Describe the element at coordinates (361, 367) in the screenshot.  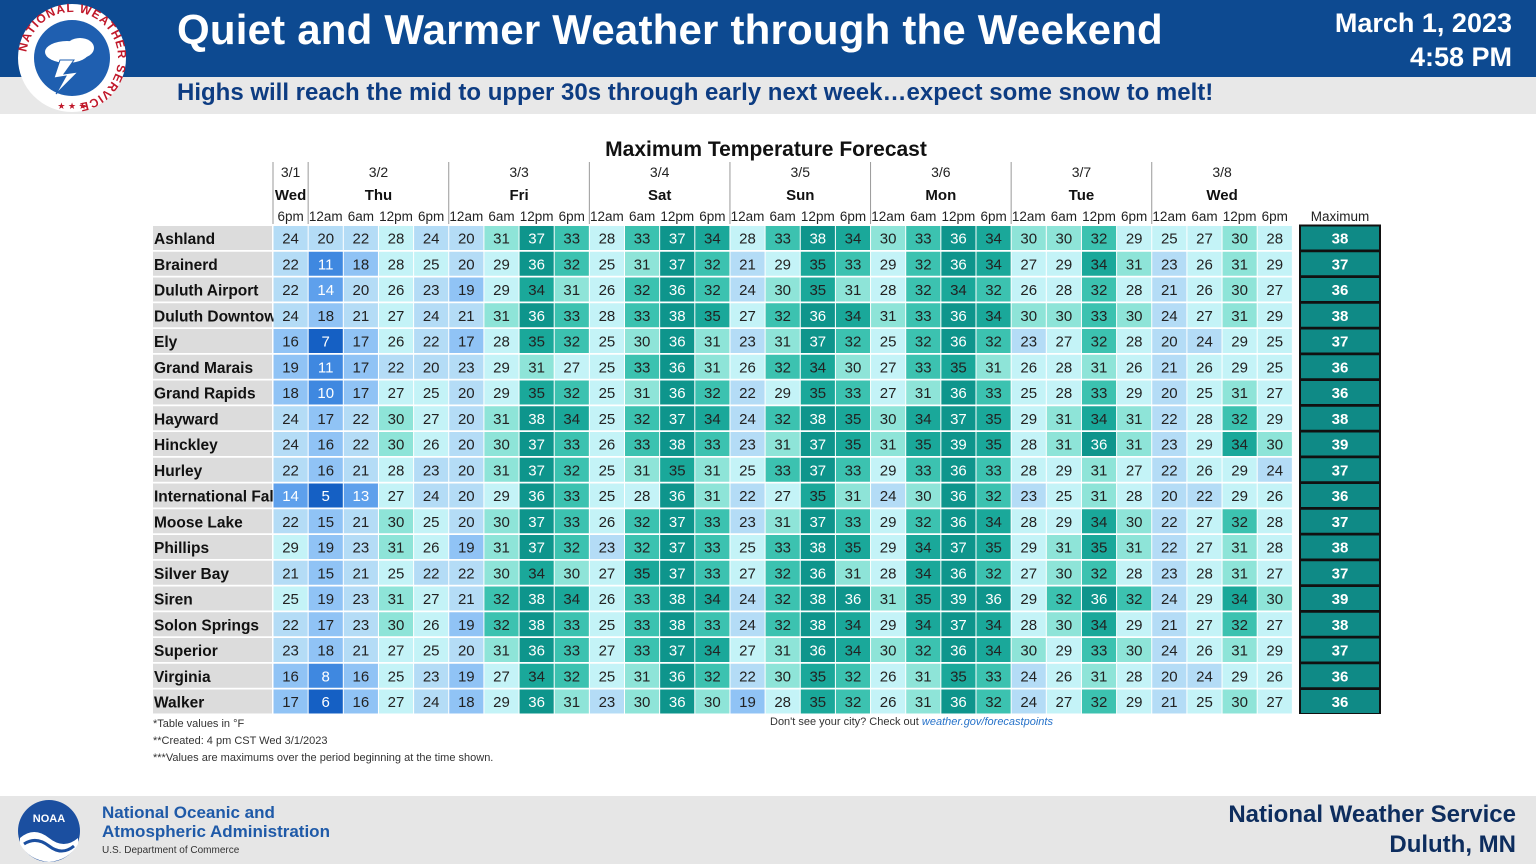
I see `temp-value: 17` at that location.